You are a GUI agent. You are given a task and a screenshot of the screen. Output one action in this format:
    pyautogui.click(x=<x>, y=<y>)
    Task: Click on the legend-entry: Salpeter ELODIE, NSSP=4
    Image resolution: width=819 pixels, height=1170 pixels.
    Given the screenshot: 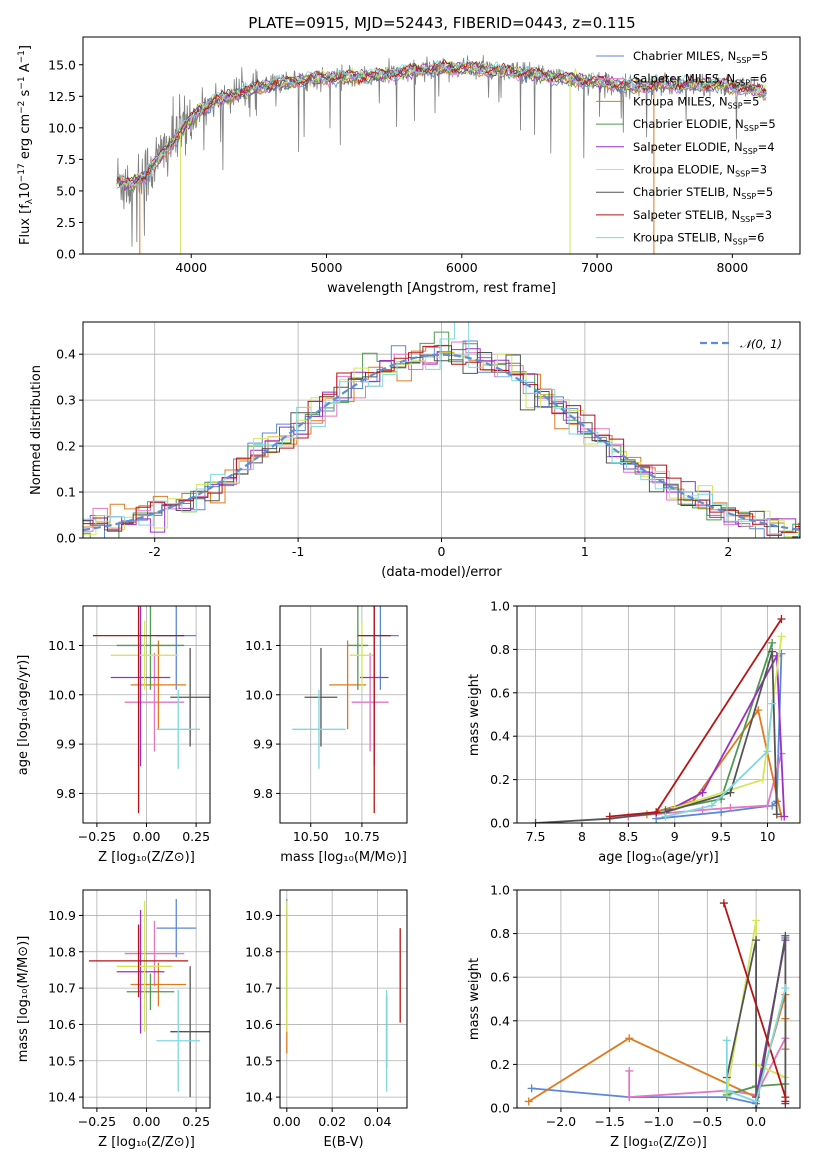 What is the action you would take?
    pyautogui.click(x=704, y=148)
    